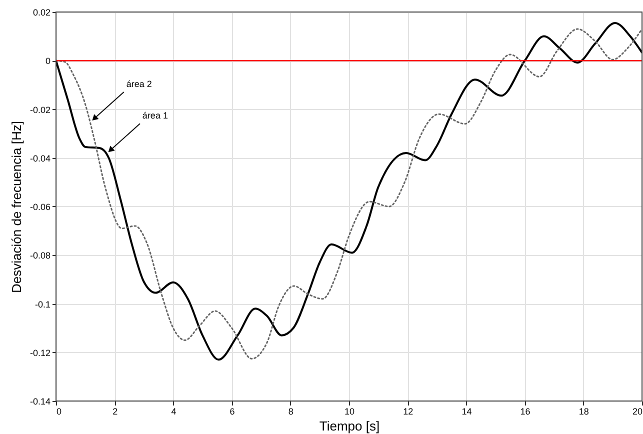  Describe the element at coordinates (467, 411) in the screenshot. I see `x-tick-label: 14` at that location.